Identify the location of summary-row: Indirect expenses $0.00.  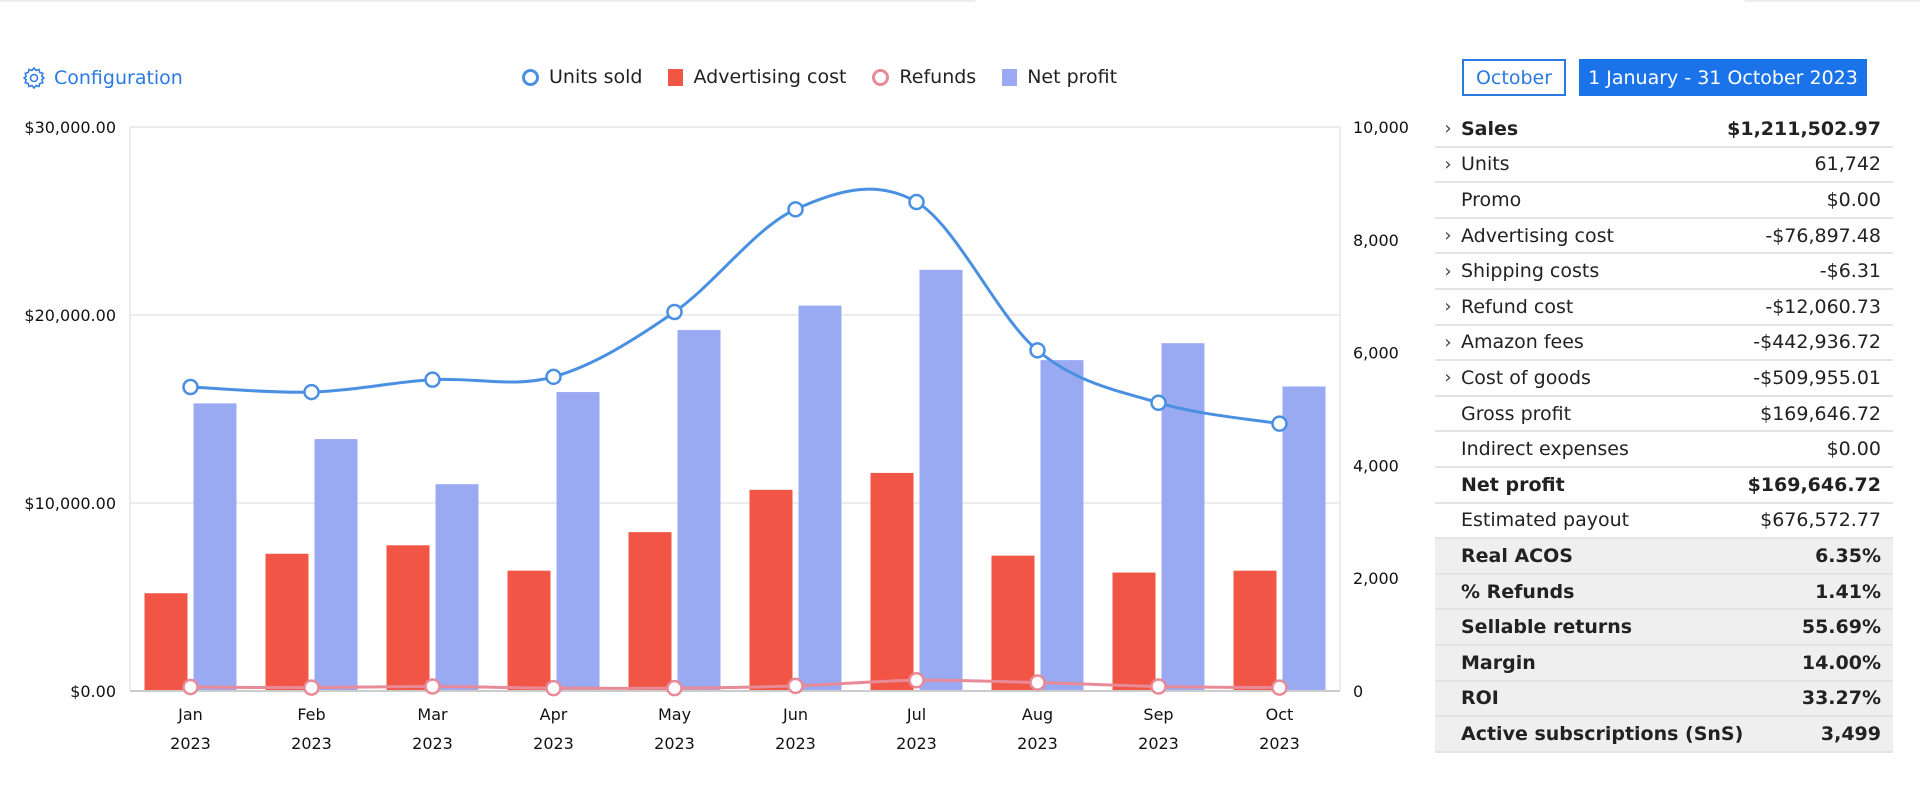
(1664, 450).